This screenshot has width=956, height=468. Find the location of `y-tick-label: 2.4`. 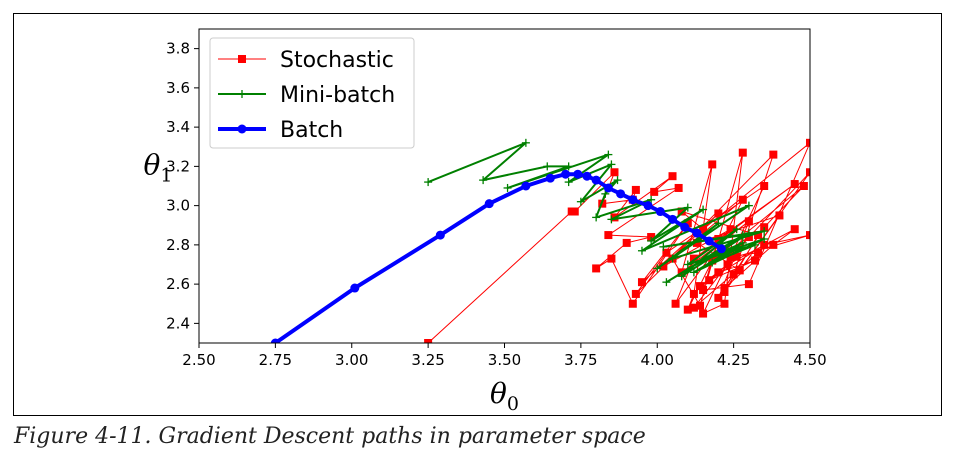

y-tick-label: 2.4 is located at coordinates (178, 323).